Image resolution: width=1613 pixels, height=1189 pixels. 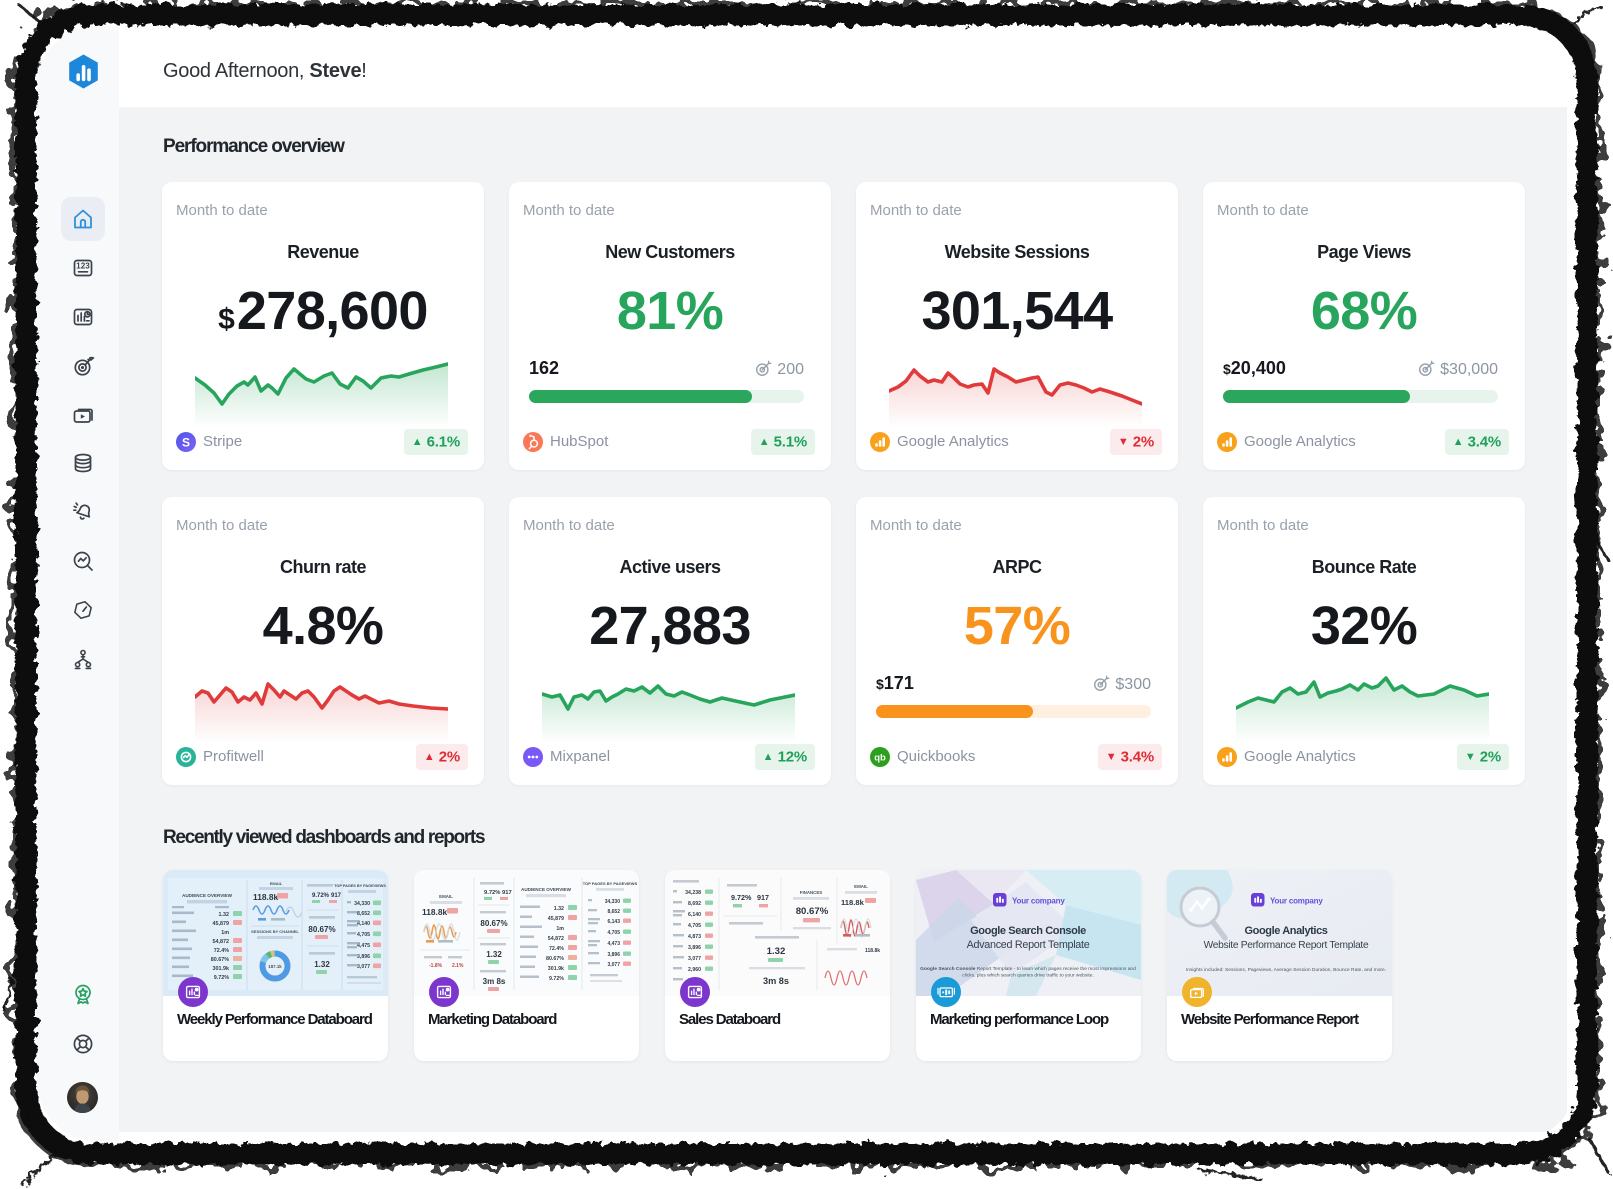 I want to click on svg-text: Google Search Console, so click(x=1028, y=931).